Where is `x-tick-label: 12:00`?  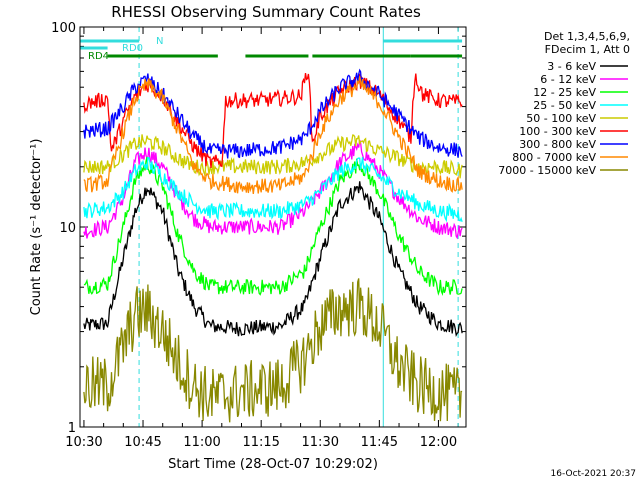
x-tick-label: 12:00 is located at coordinates (438, 442).